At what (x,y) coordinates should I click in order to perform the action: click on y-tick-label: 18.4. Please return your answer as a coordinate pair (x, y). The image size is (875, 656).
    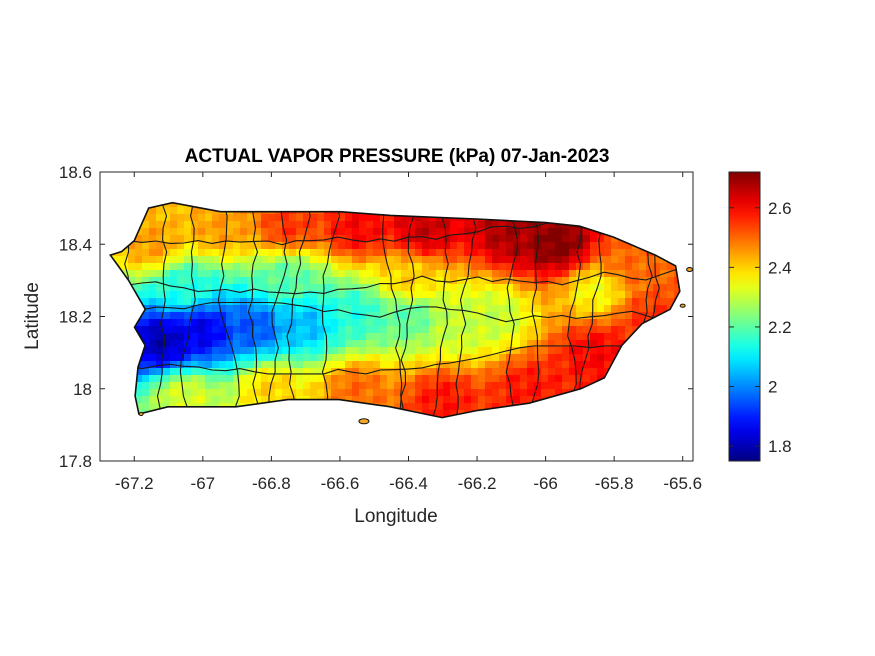
    Looking at the image, I should click on (75, 244).